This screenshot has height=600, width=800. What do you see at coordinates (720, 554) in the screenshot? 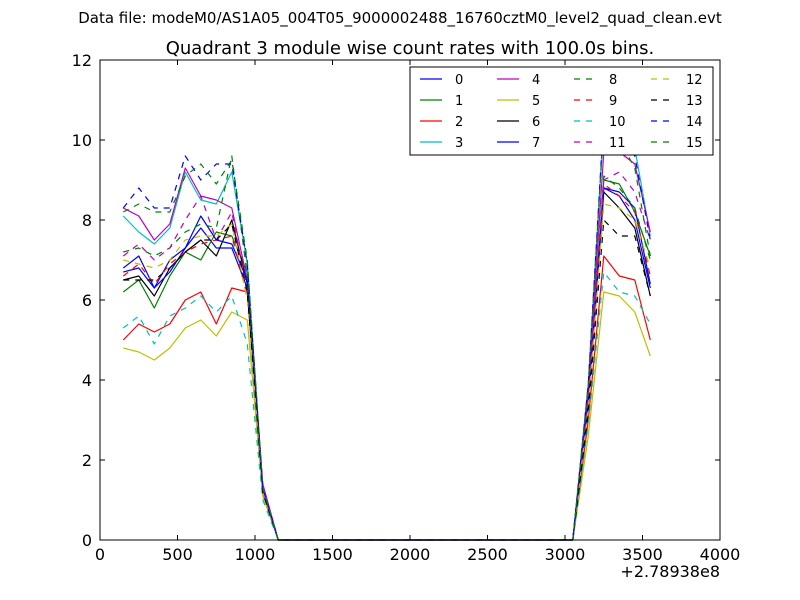
I see `x-tick-label: 4000` at bounding box center [720, 554].